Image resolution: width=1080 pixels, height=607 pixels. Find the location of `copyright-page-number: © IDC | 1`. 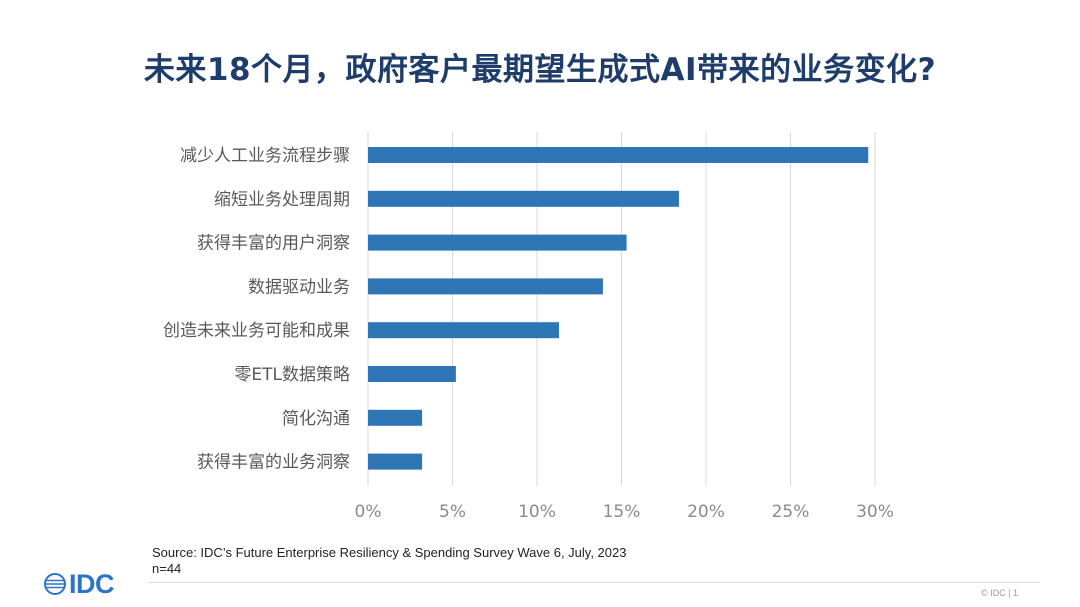

copyright-page-number: © IDC | 1 is located at coordinates (999, 593).